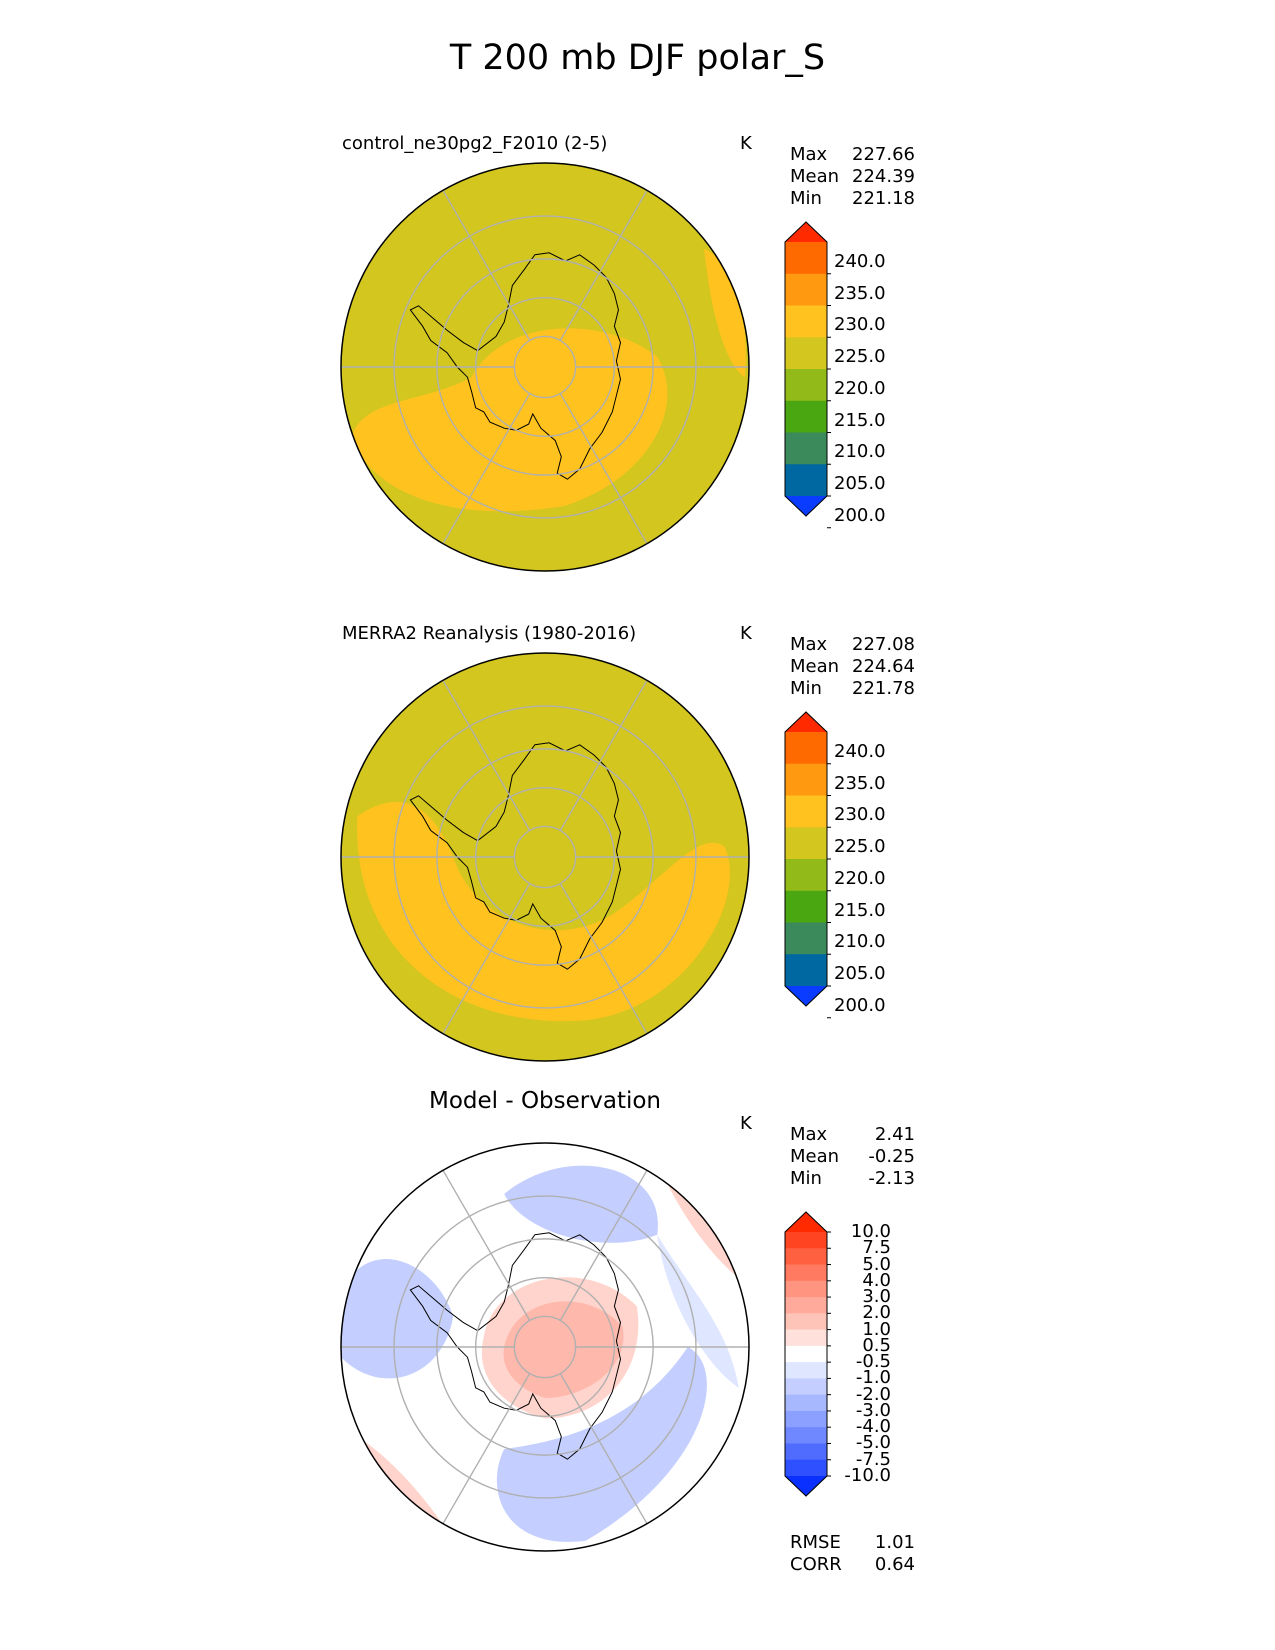 The image size is (1275, 1650). What do you see at coordinates (891, 1156) in the screenshot?
I see `stat-value: -0.25` at bounding box center [891, 1156].